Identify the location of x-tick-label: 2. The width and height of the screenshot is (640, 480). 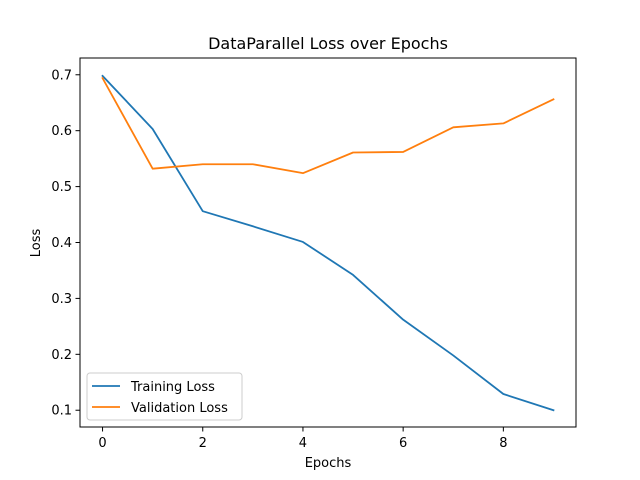
(203, 443).